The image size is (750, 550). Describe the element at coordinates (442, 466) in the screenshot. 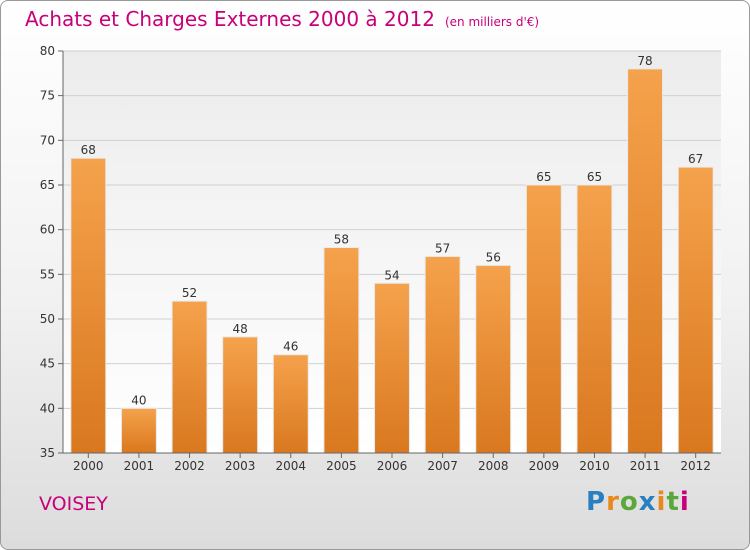

I see `x-tick-label: 2007` at that location.